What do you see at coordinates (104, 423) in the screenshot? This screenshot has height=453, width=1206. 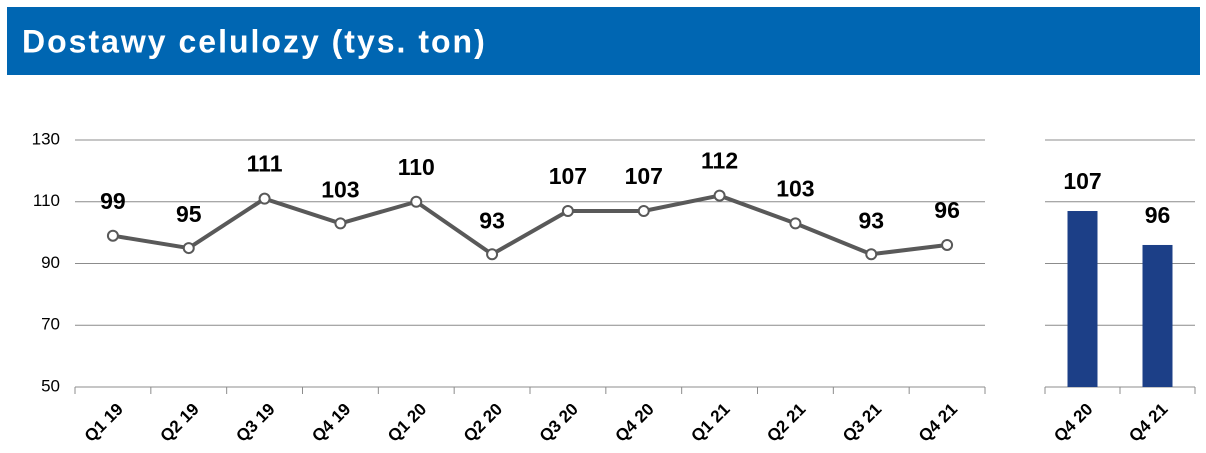 I see `x-tick-label: Q1 19` at bounding box center [104, 423].